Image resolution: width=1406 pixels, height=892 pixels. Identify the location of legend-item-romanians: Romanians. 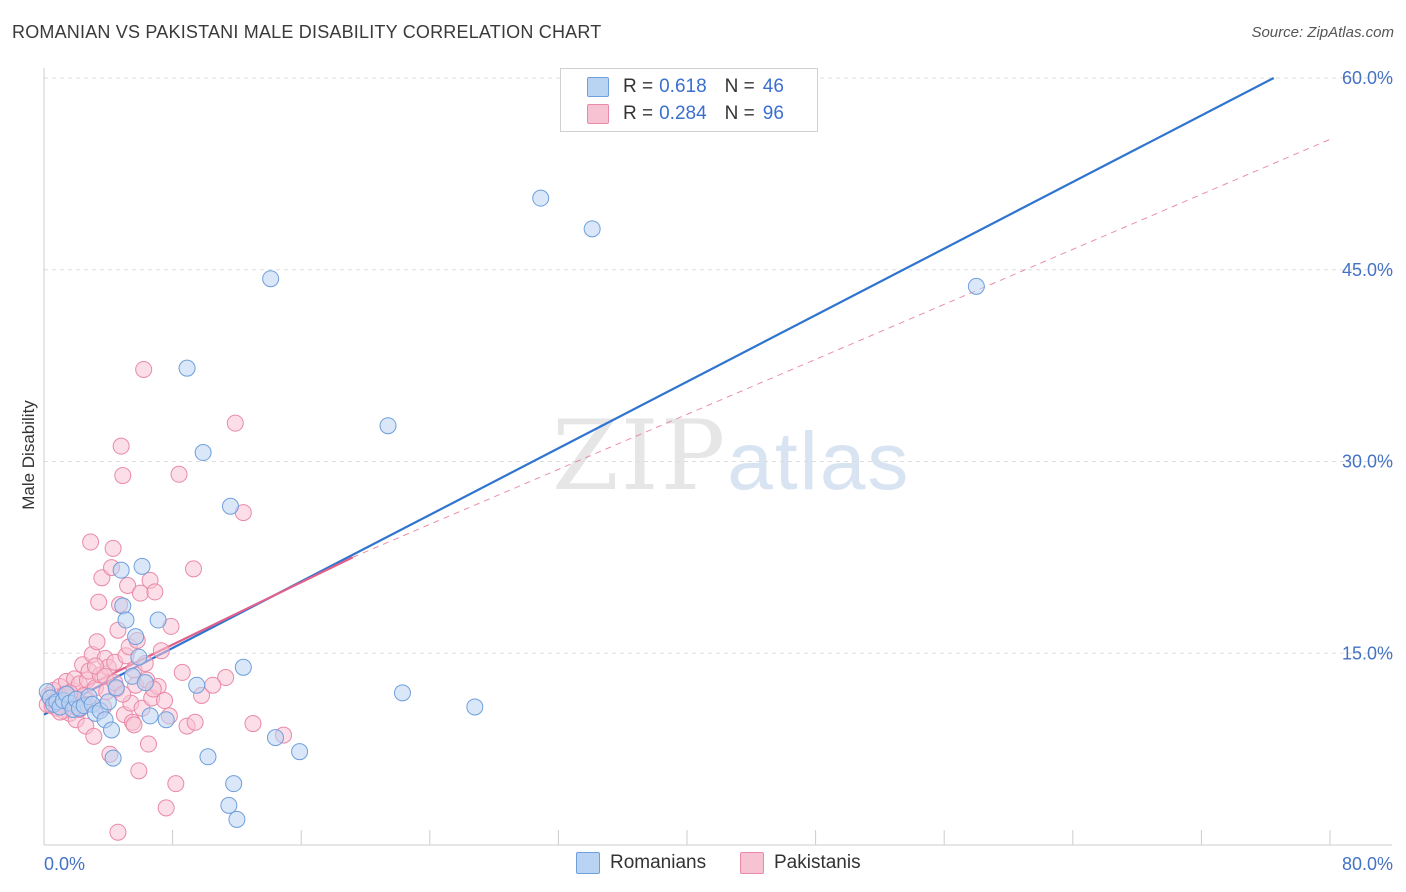
(641, 863).